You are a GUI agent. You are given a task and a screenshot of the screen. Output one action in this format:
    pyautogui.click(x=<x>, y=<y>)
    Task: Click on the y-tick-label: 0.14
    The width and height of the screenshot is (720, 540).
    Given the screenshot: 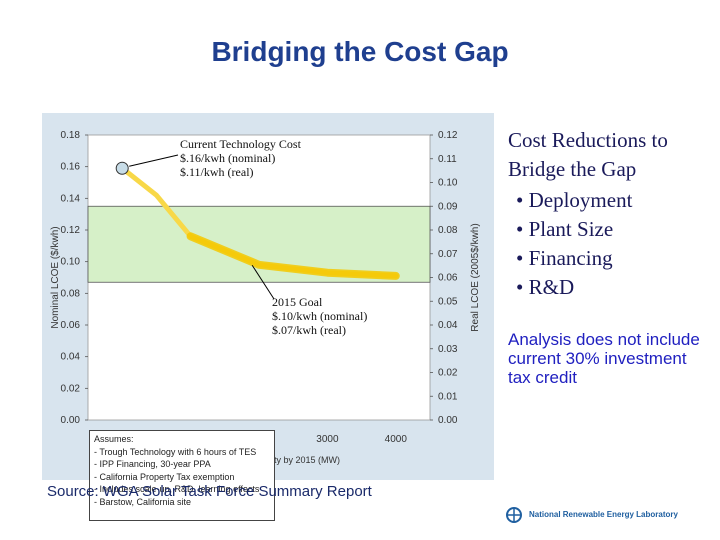 What is the action you would take?
    pyautogui.click(x=71, y=198)
    